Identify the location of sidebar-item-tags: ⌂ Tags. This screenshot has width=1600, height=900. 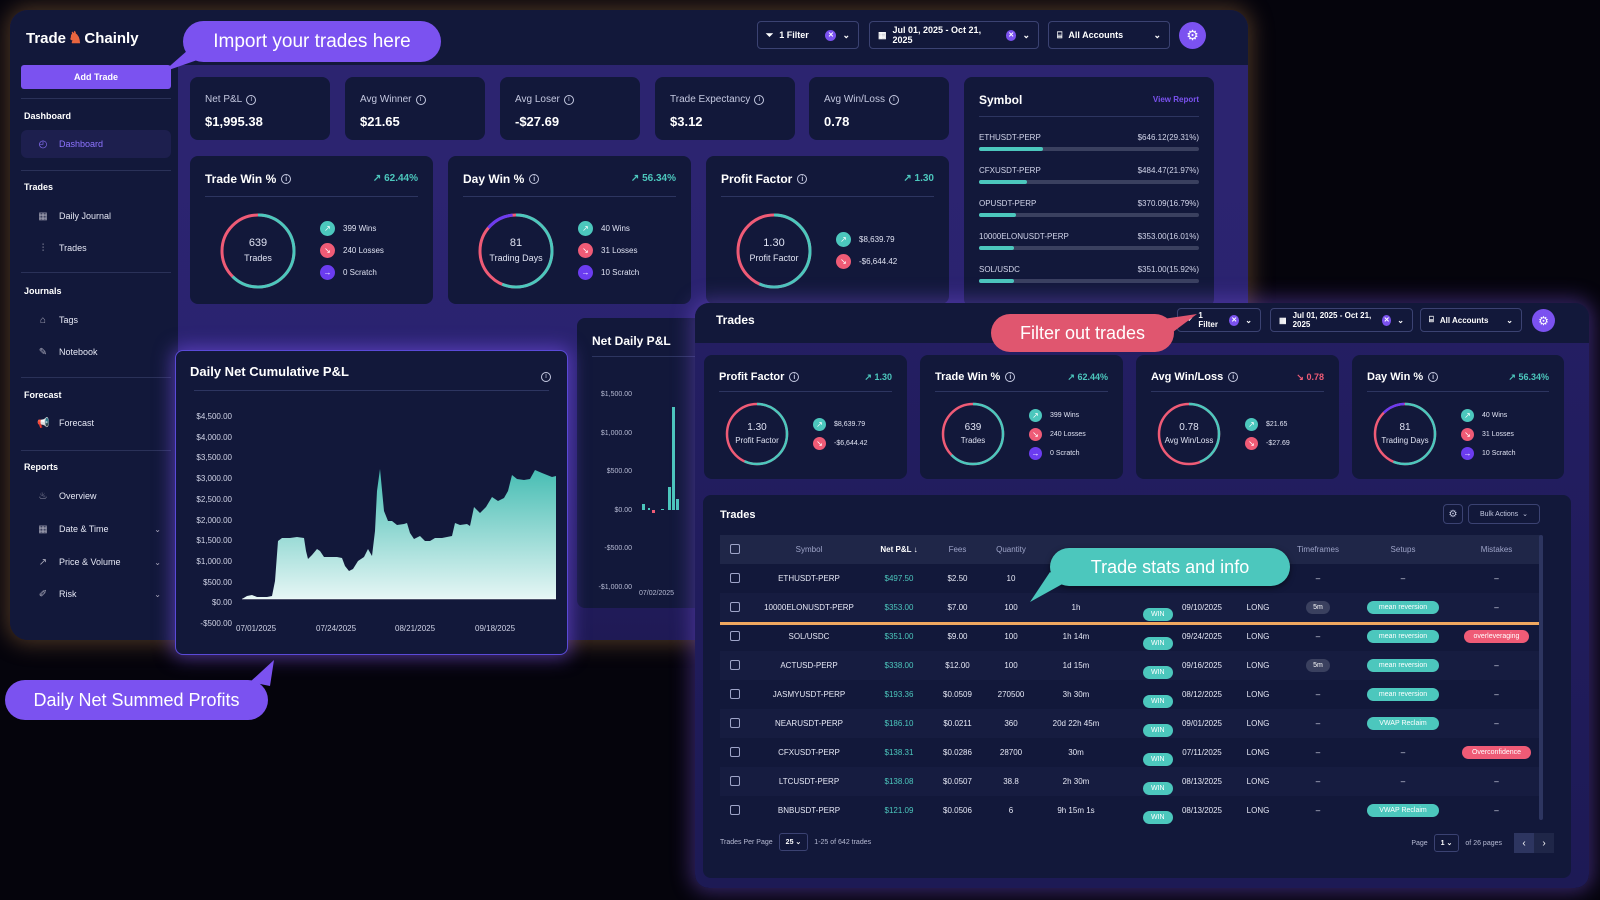
(96, 320).